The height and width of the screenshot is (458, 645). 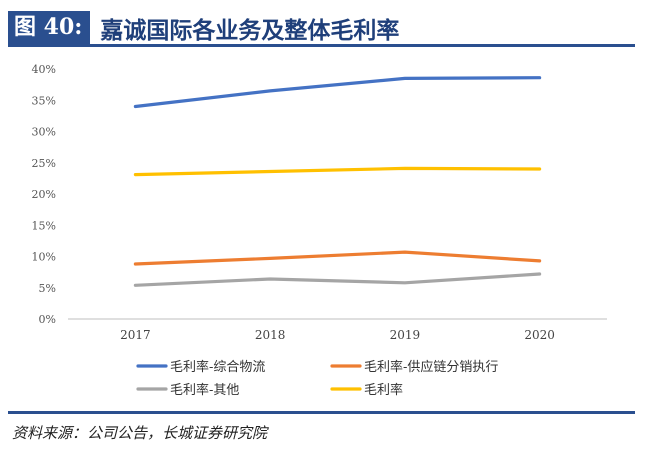 What do you see at coordinates (44, 100) in the screenshot?
I see `y-tick-label: 35%` at bounding box center [44, 100].